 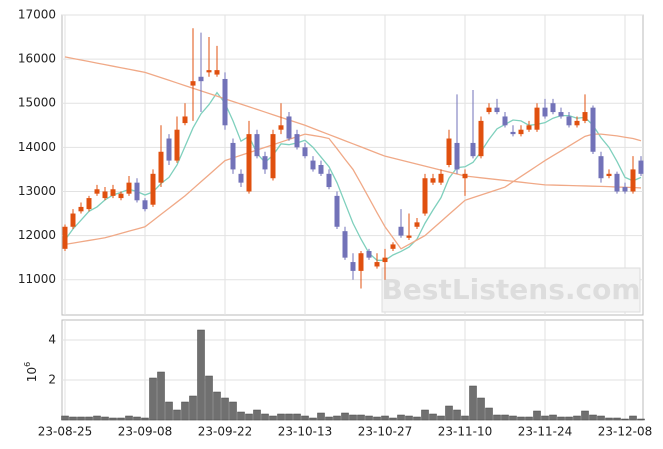 What do you see at coordinates (545, 432) in the screenshot?
I see `x-tick-label: 23-11-24` at bounding box center [545, 432].